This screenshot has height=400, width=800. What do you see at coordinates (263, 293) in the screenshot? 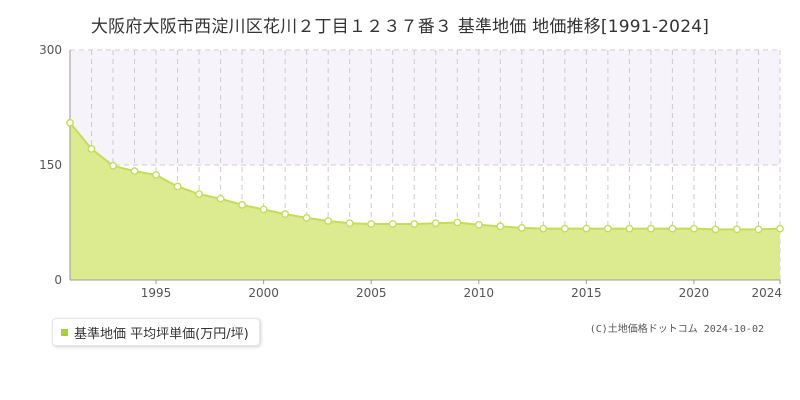
I see `x-tick-label: 2000` at bounding box center [263, 293].